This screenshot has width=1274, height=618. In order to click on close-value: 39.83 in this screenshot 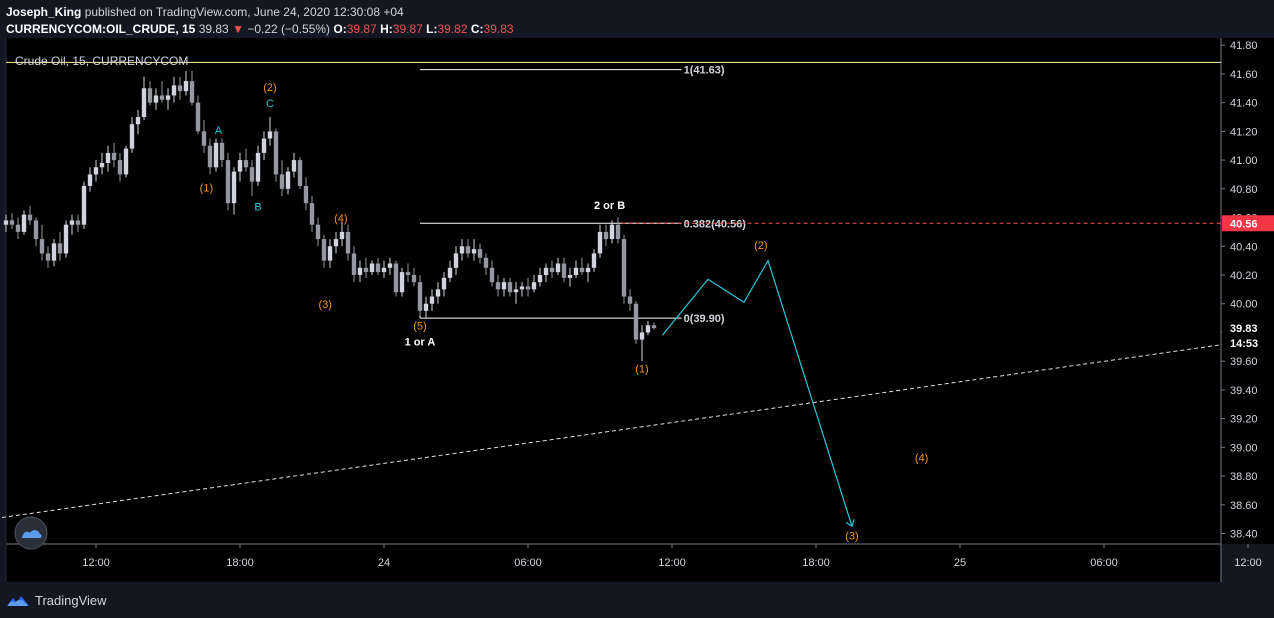, I will do `click(498, 29)`.